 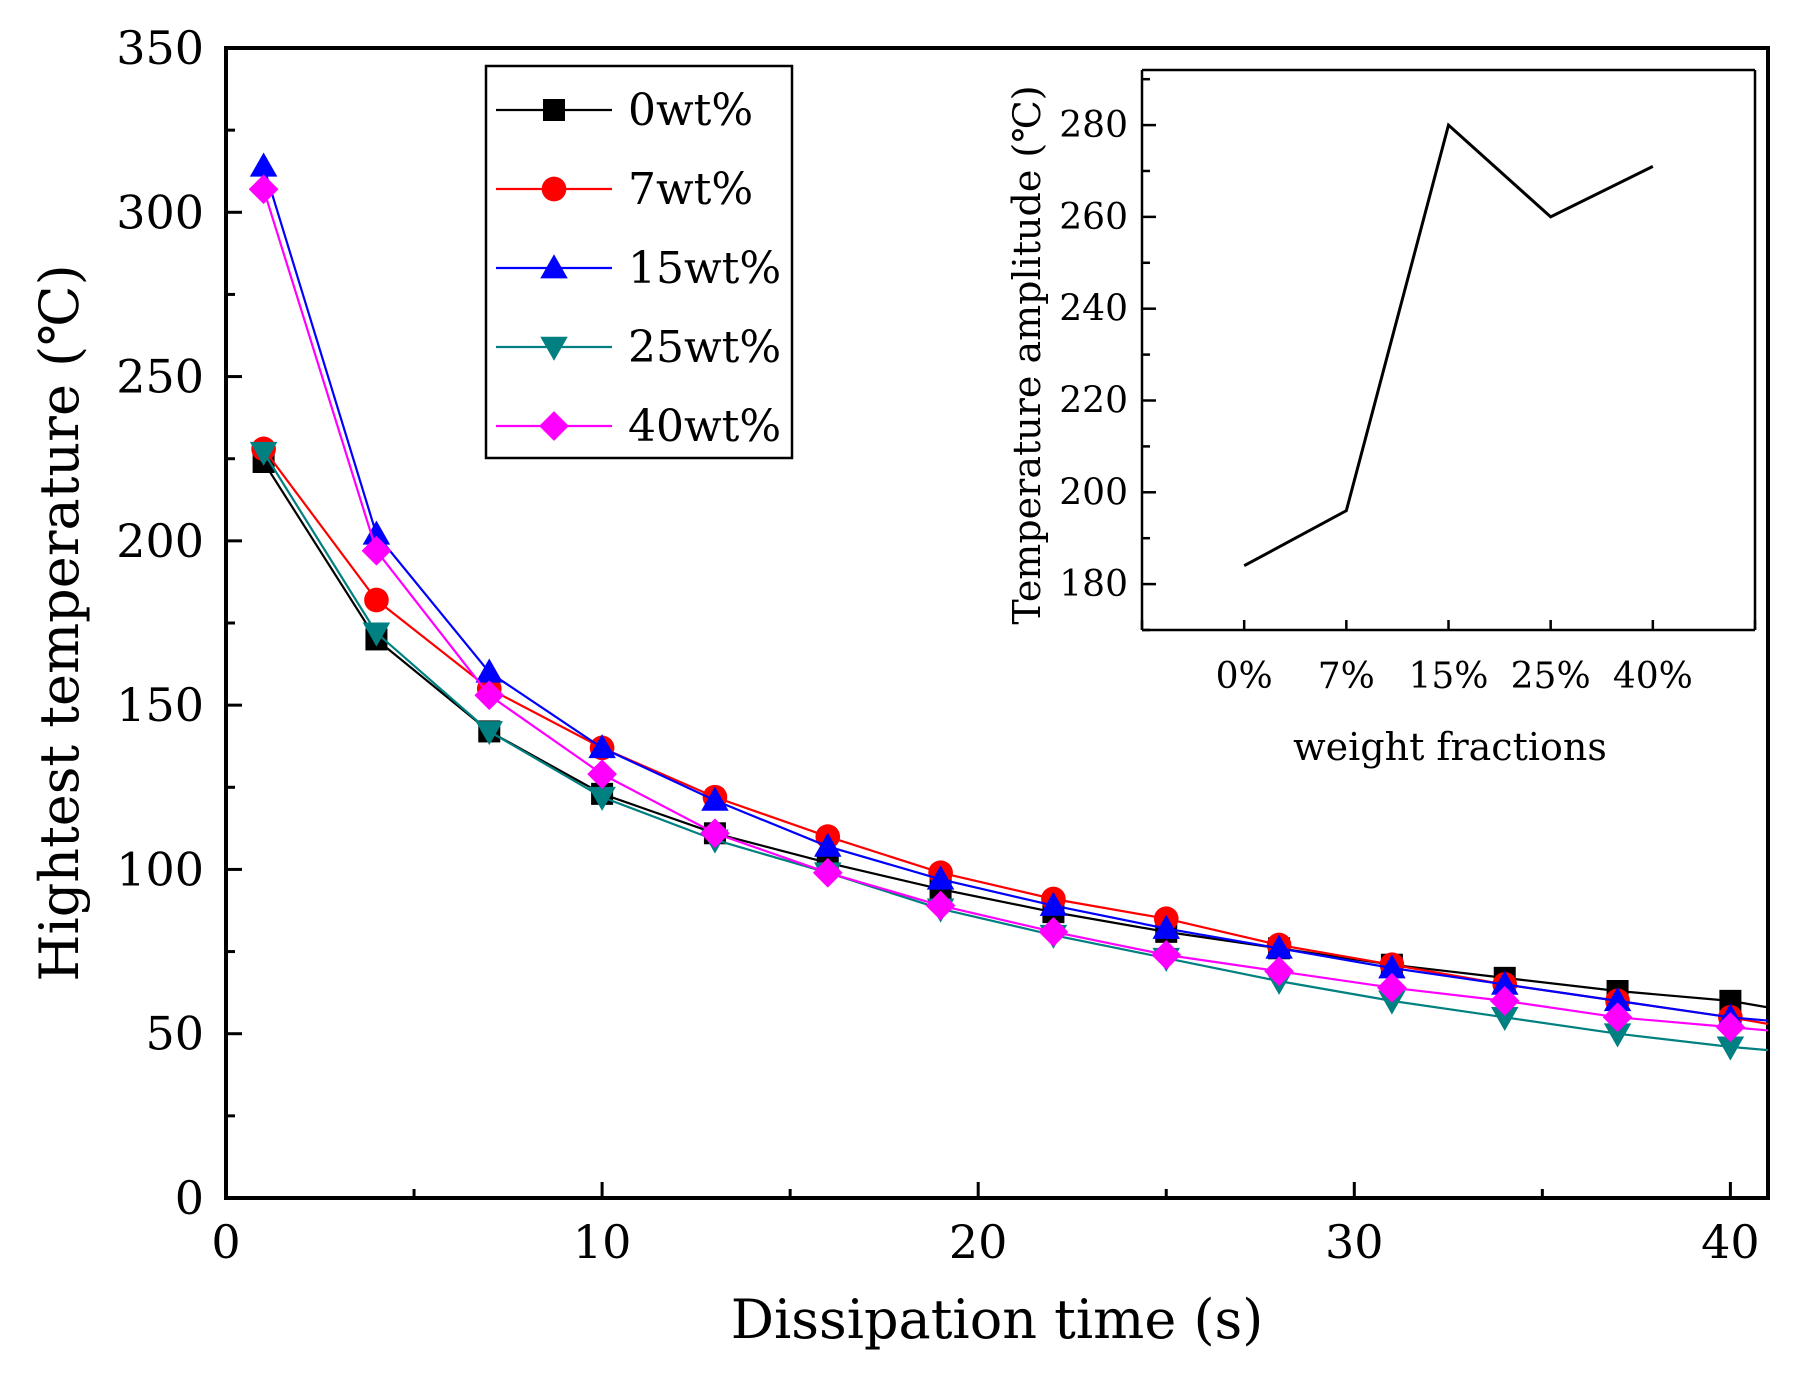 What do you see at coordinates (1093, 217) in the screenshot?
I see `inset-y-tick-label: 260` at bounding box center [1093, 217].